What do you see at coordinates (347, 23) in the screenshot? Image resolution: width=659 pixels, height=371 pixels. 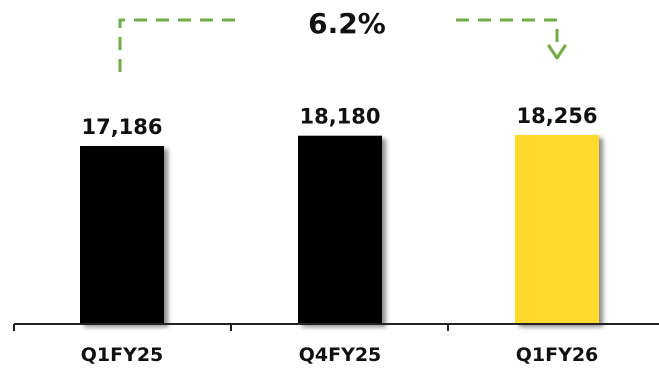 I see `growth-percentage-label: 6.2%` at bounding box center [347, 23].